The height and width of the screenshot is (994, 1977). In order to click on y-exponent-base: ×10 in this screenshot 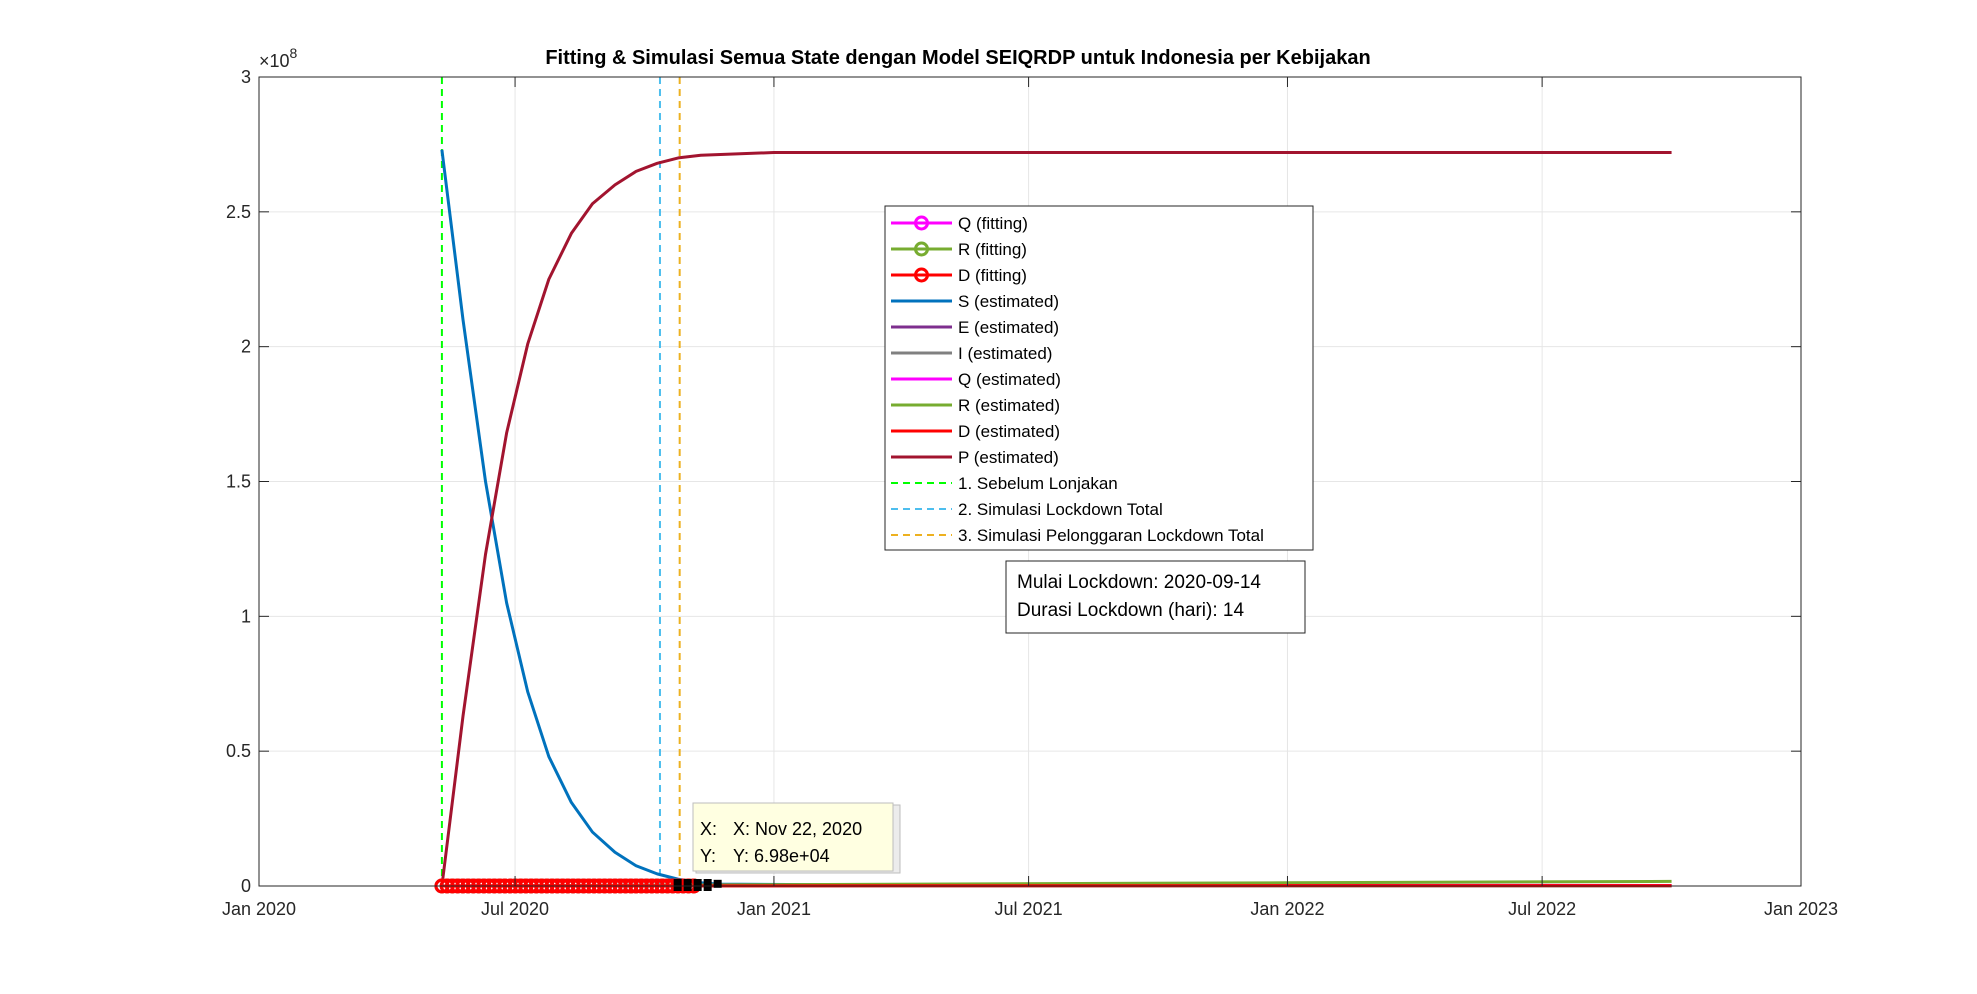, I will do `click(274, 61)`.